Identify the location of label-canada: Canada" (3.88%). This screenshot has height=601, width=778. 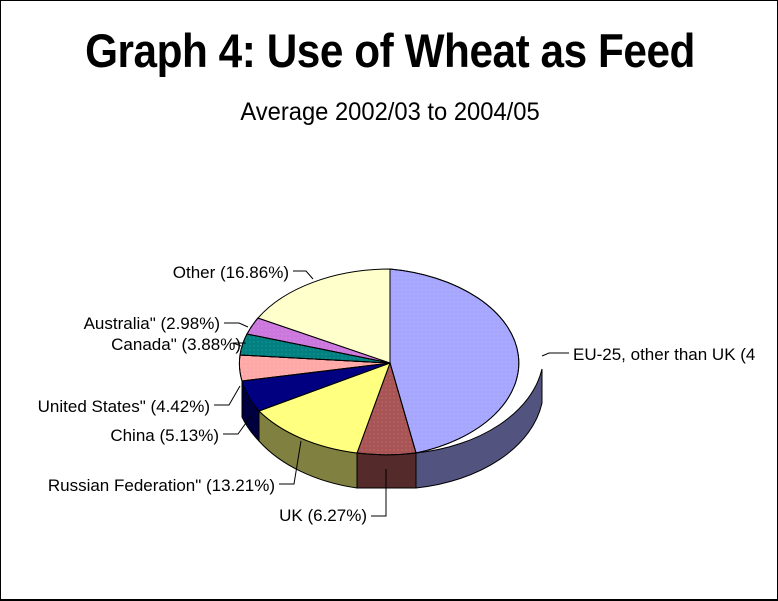
(176, 344).